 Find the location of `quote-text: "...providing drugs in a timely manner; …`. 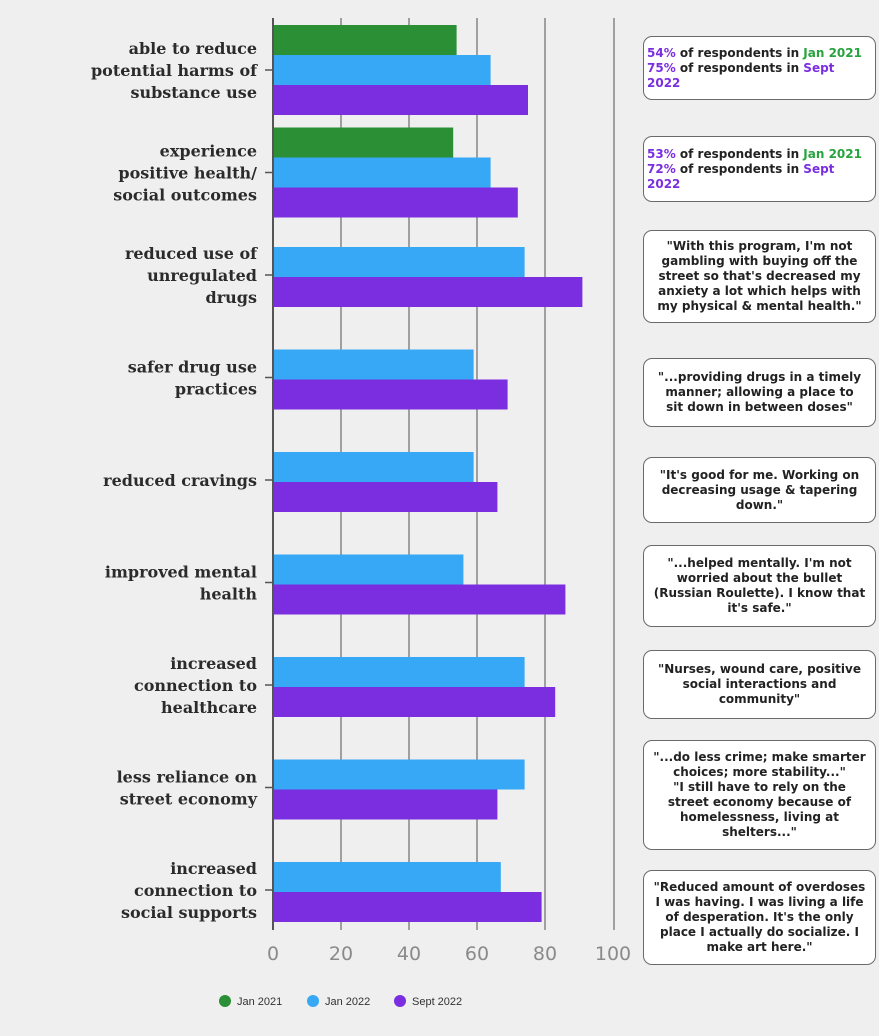

quote-text: "...providing drugs in a timely manner; … is located at coordinates (759, 392).